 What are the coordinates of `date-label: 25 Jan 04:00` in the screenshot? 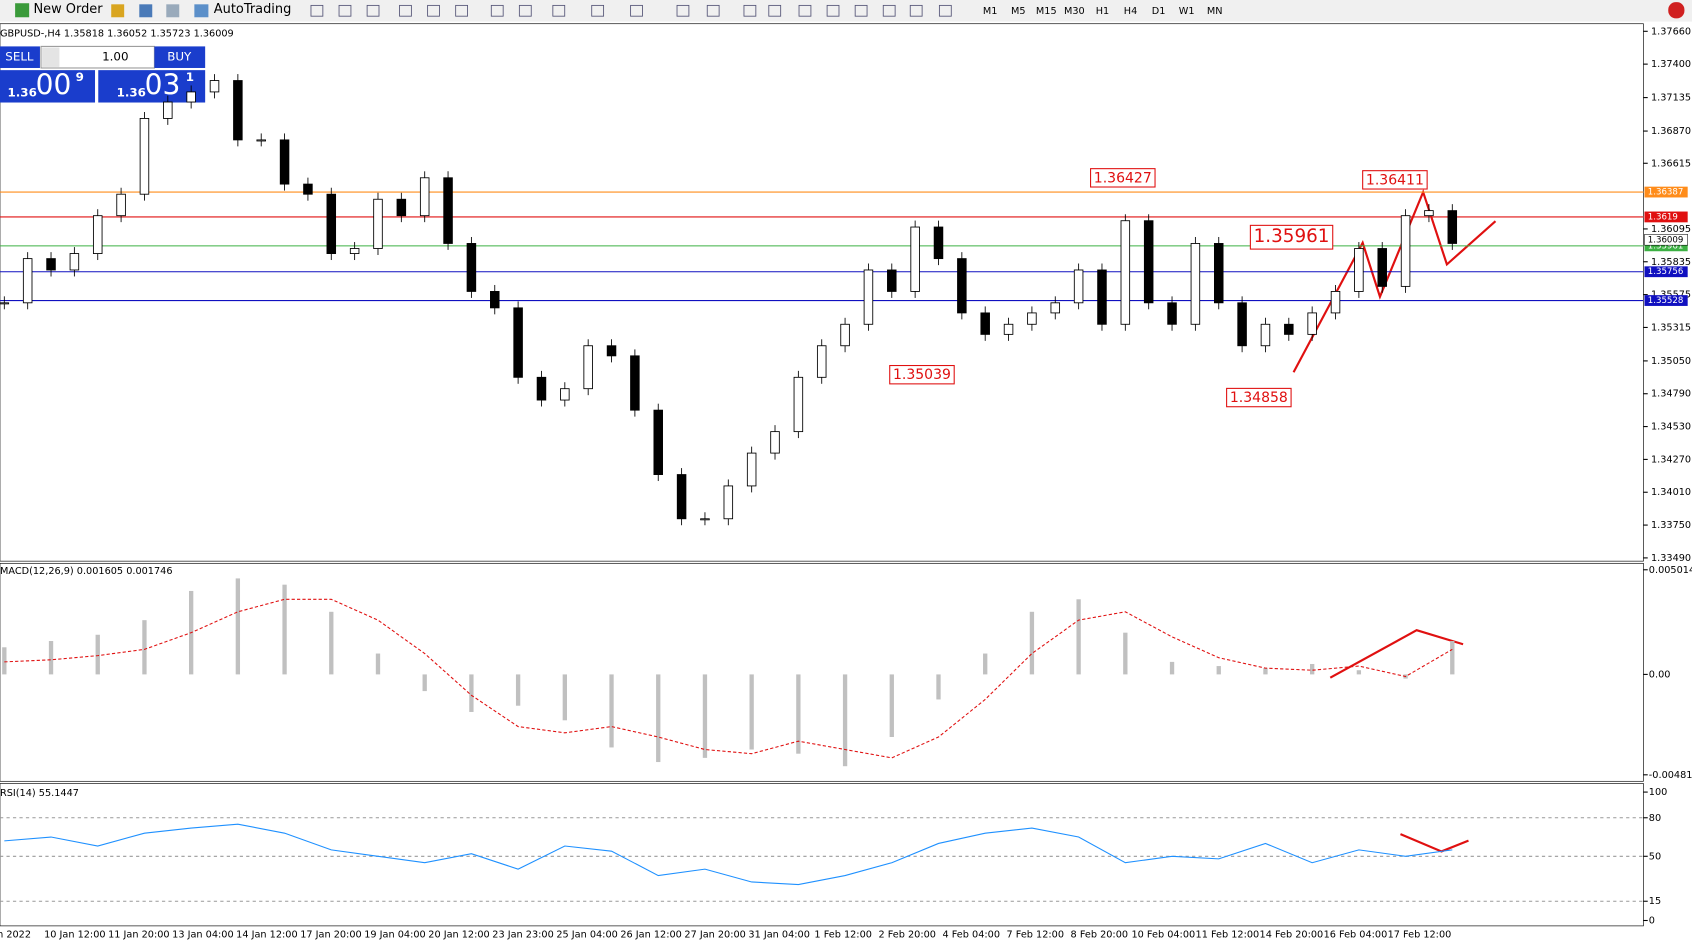 It's located at (586, 935).